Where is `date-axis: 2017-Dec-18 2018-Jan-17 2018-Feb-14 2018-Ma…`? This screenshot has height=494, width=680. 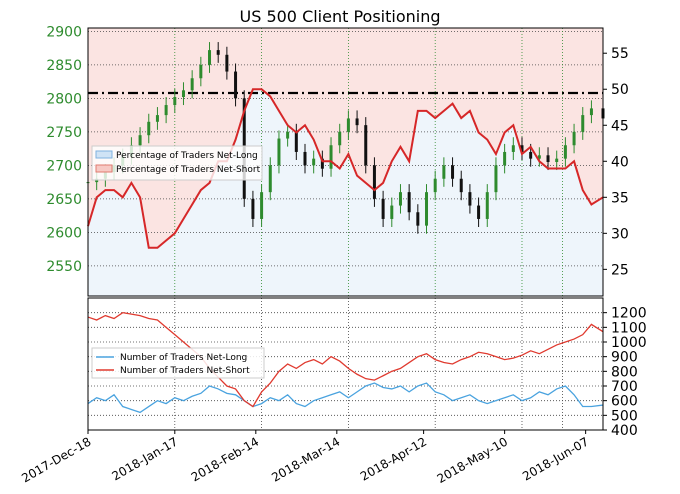 date-axis: 2017-Dec-18 2018-Jan-17 2018-Feb-14 2018-Ma… is located at coordinates (305, 458).